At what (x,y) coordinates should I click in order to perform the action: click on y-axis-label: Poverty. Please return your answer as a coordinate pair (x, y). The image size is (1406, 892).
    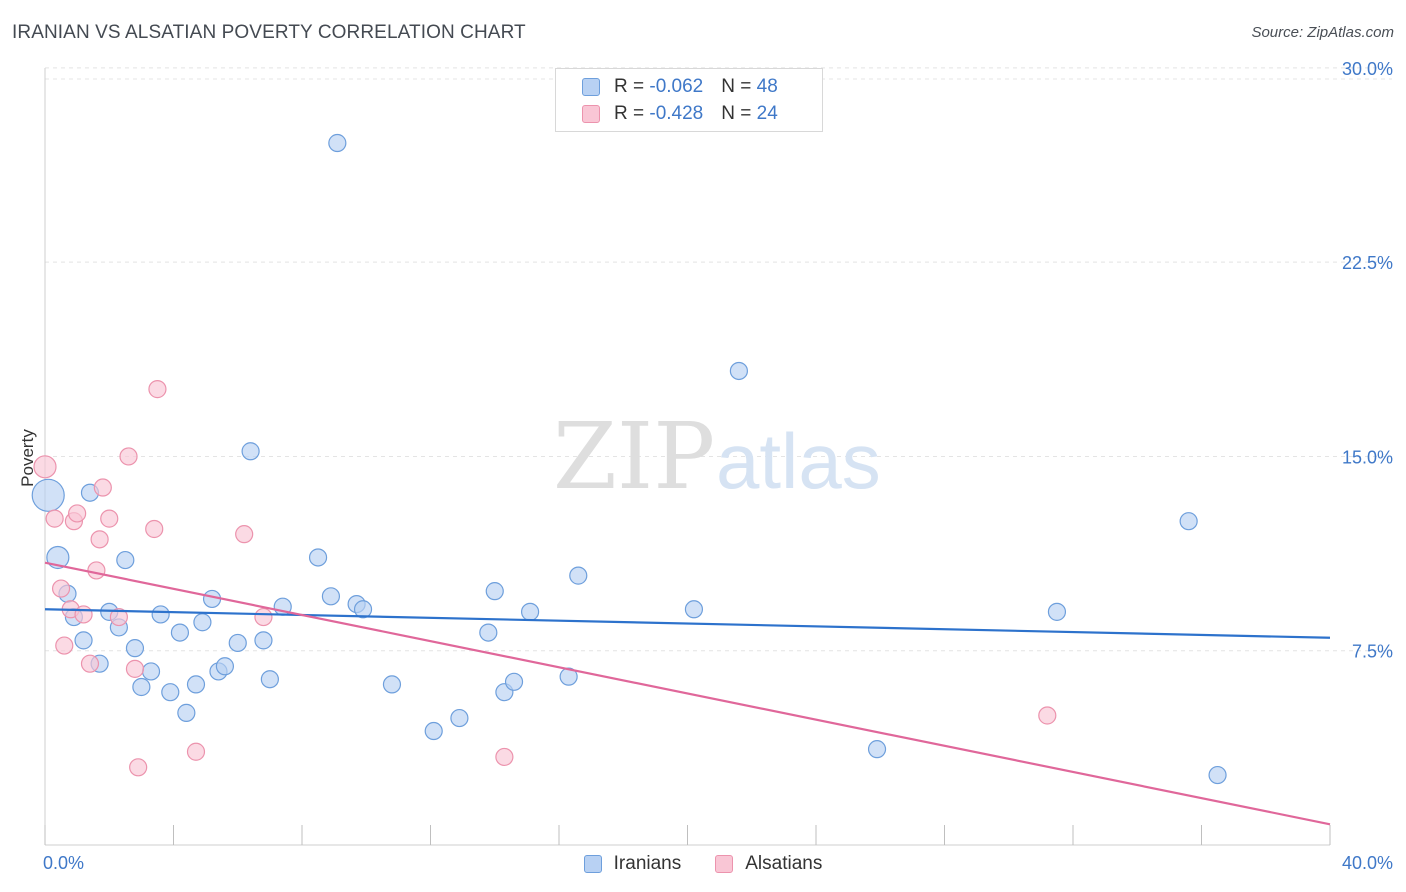
    Looking at the image, I should click on (27, 458).